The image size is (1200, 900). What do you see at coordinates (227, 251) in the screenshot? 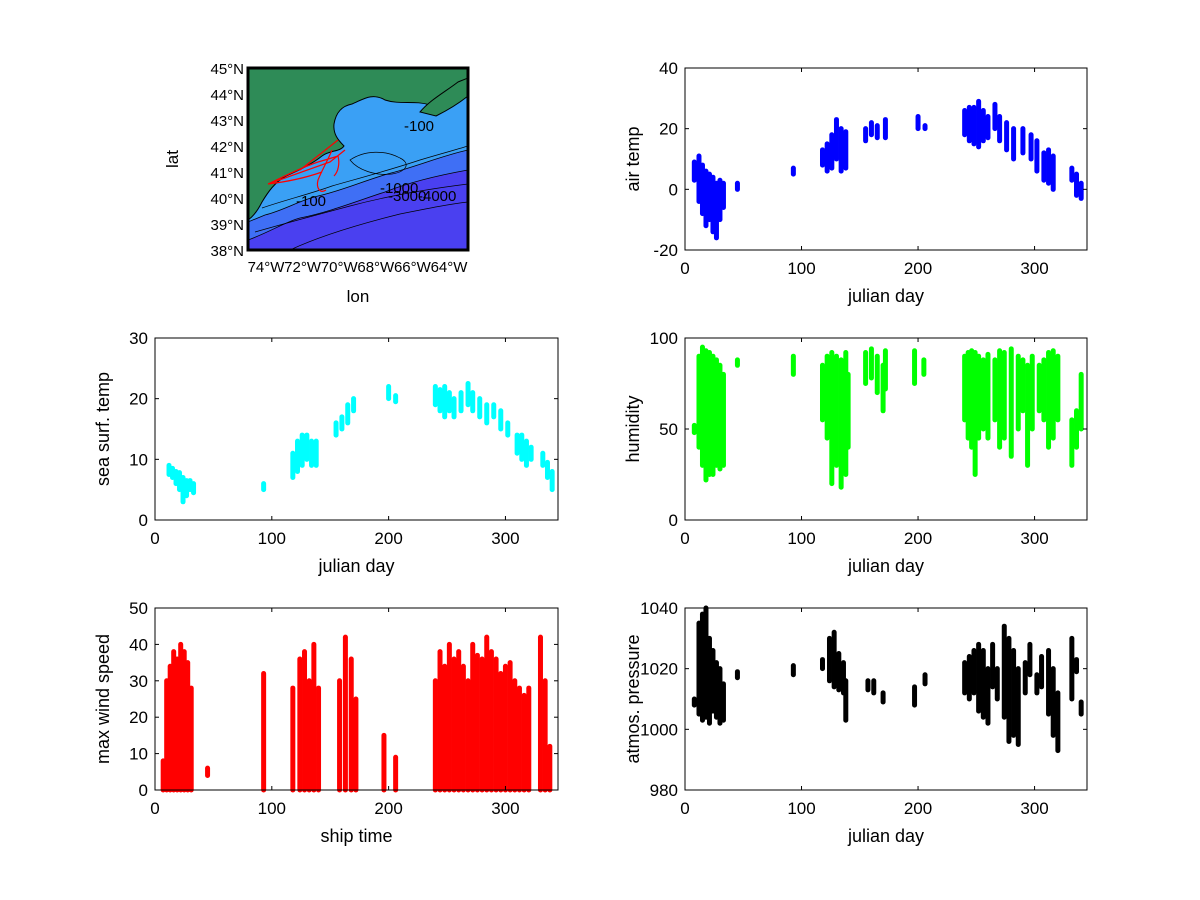
I see `map-lat-tick-label: 38°N` at bounding box center [227, 251].